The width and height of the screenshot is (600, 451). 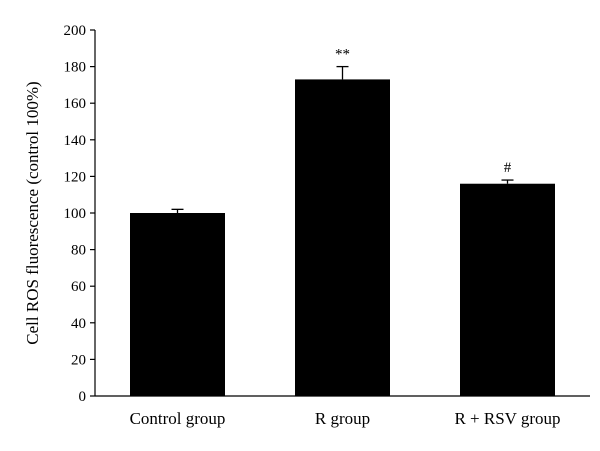 I want to click on x-category-label: Control group, so click(x=178, y=418).